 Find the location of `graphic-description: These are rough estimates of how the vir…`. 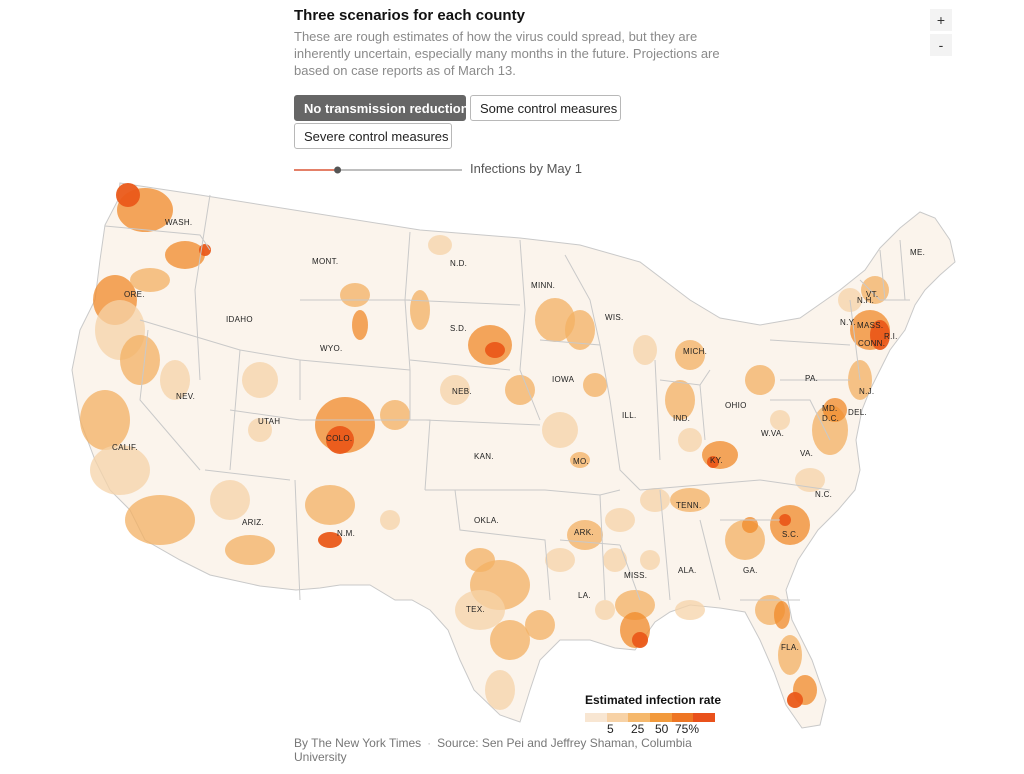

graphic-description: These are rough estimates of how the vir… is located at coordinates (507, 53).